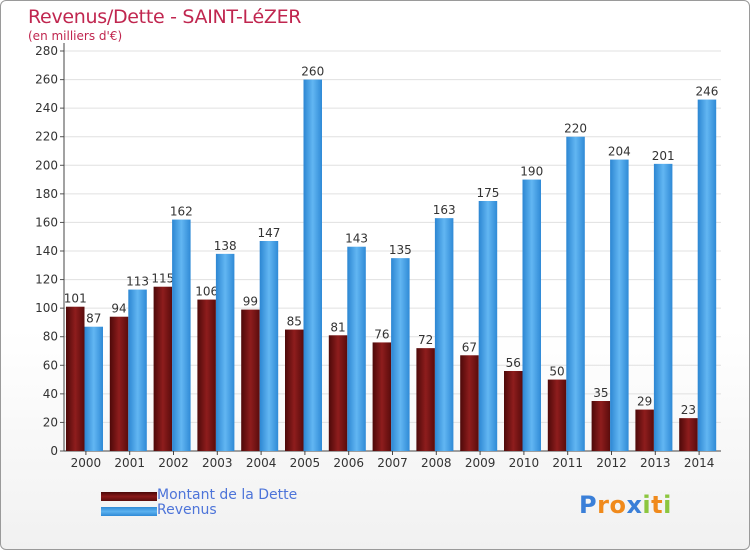 Image resolution: width=750 pixels, height=550 pixels. Describe the element at coordinates (600, 393) in the screenshot. I see `data-label-dette: 35` at that location.